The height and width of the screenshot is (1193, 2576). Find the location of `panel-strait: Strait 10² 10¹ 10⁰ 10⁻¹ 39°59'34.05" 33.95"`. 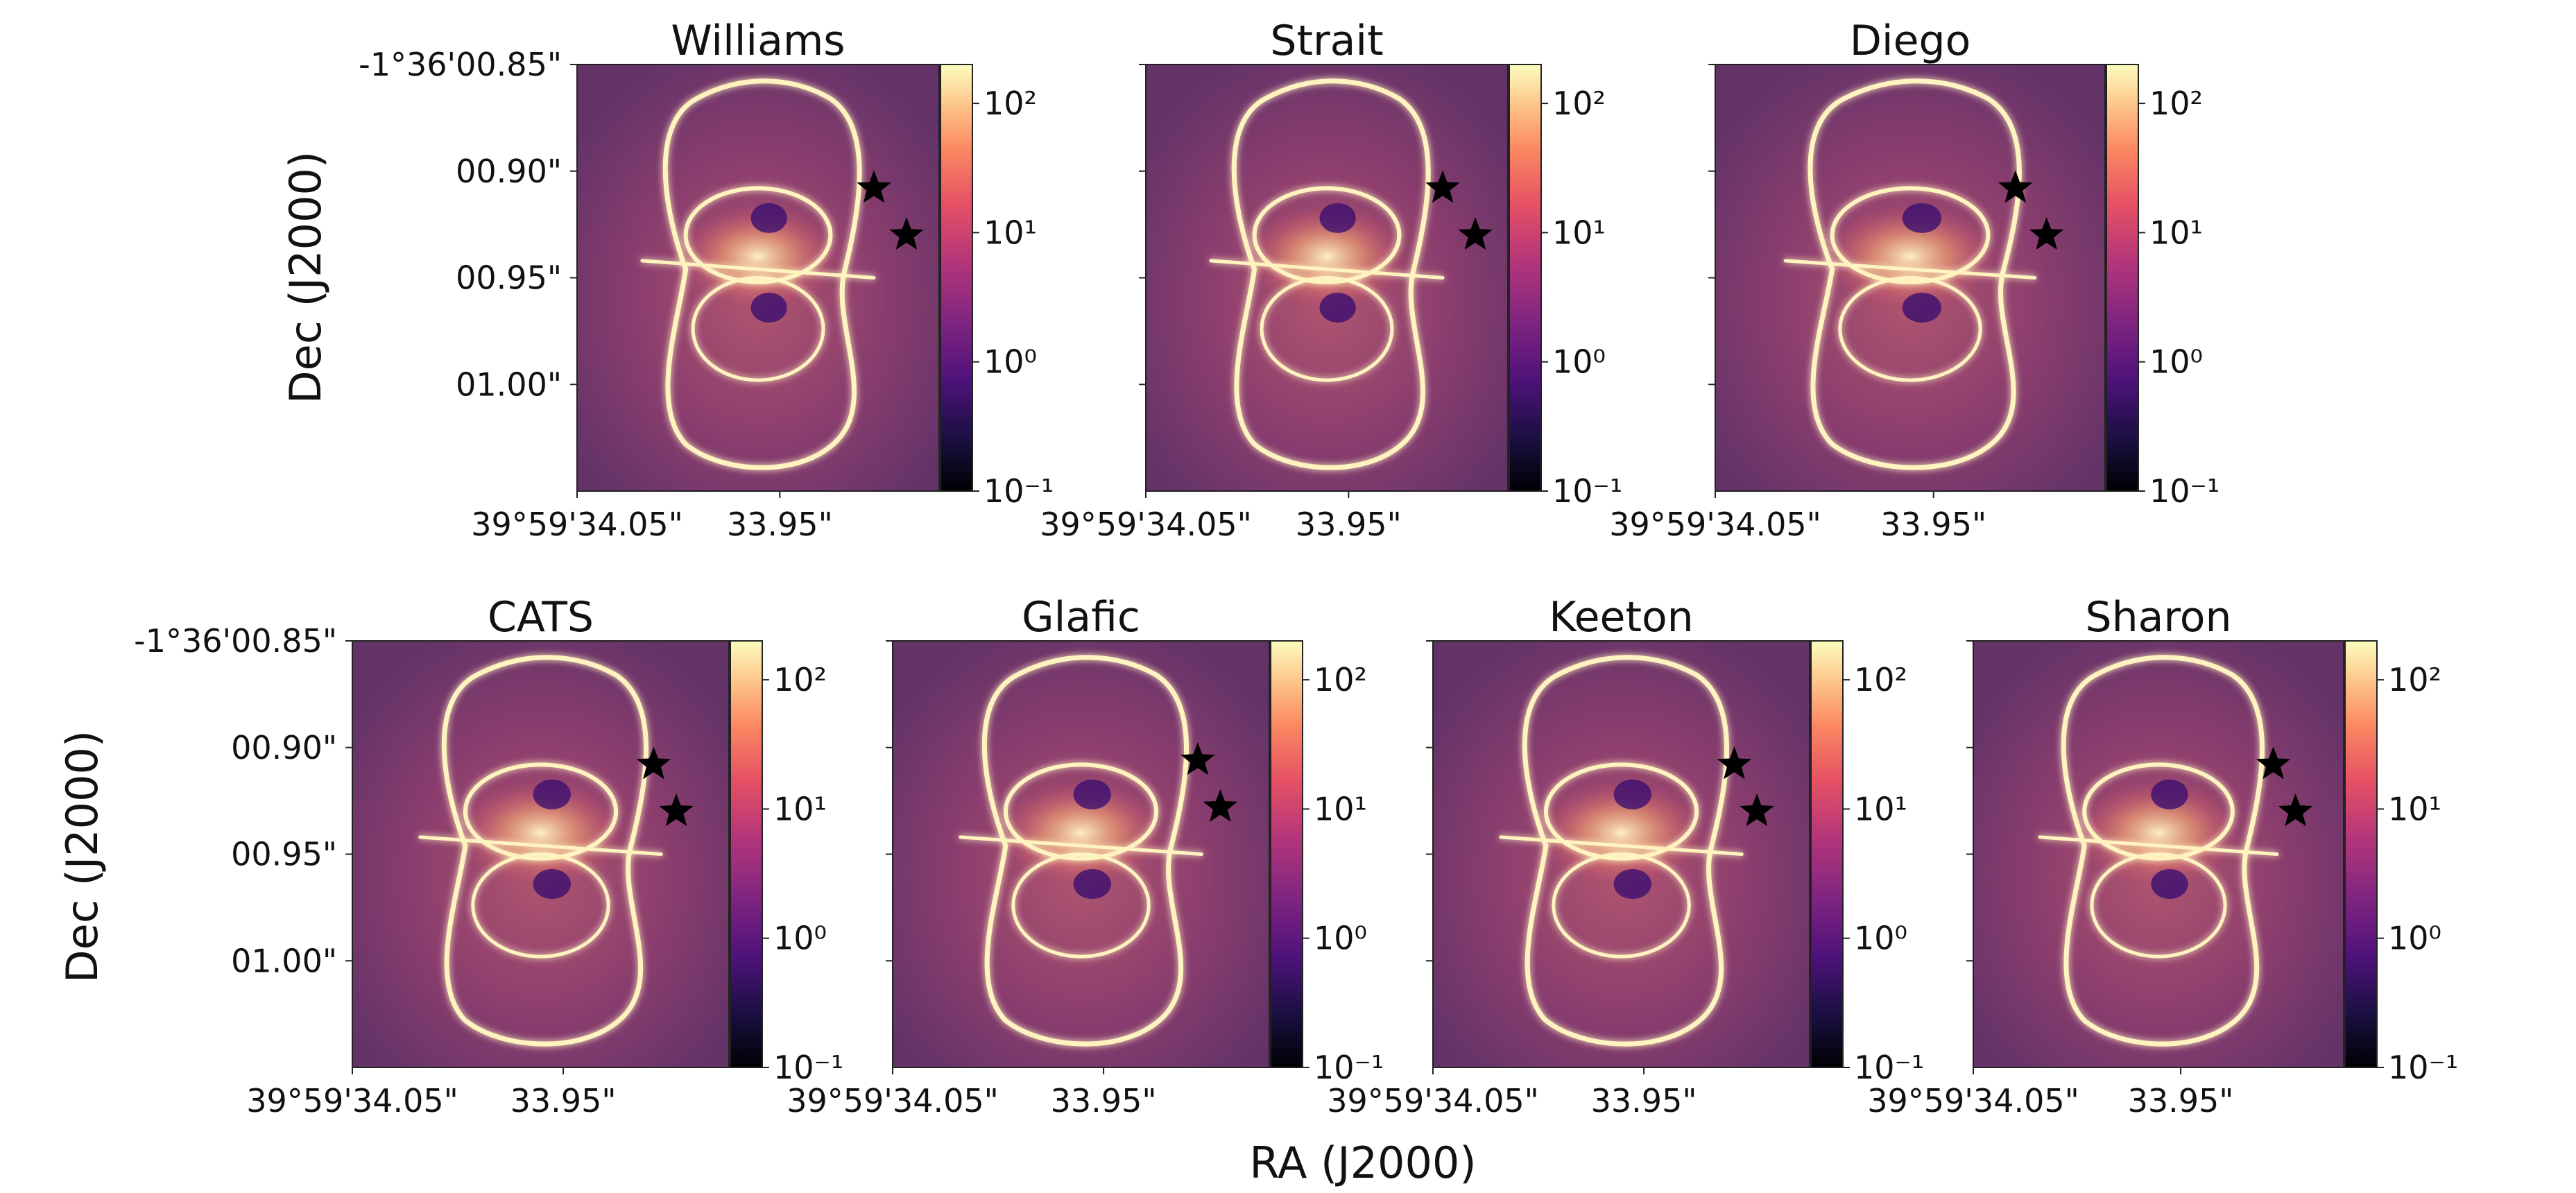

panel-strait: Strait 10² 10¹ 10⁰ 10⁻¹ 39°59'34.05" 33.95" is located at coordinates (1331, 280).